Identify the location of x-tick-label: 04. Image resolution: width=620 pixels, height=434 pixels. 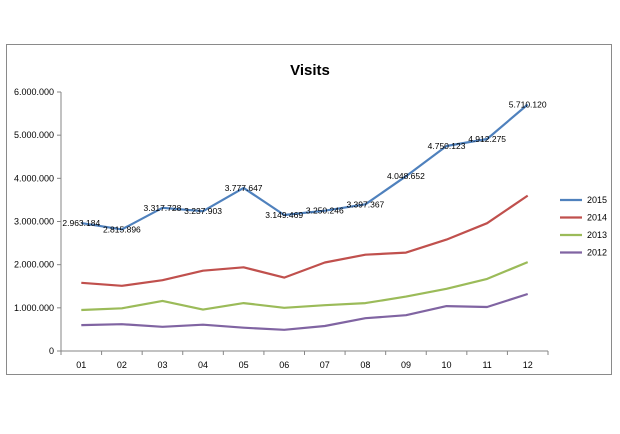
(203, 365).